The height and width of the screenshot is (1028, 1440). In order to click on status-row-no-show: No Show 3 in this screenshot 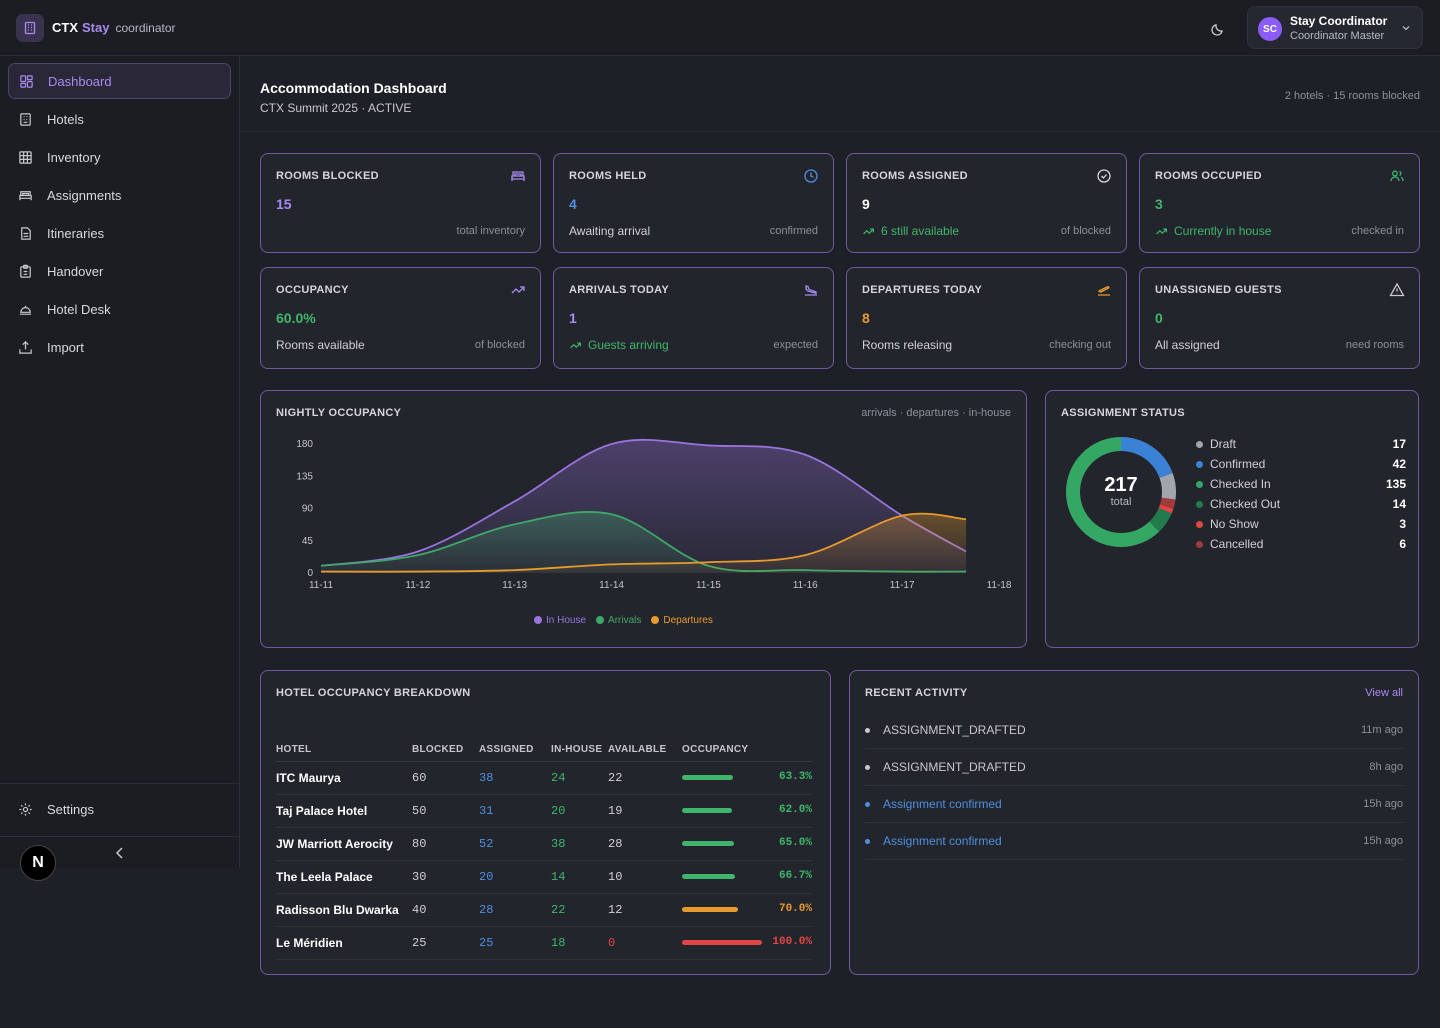, I will do `click(1301, 524)`.